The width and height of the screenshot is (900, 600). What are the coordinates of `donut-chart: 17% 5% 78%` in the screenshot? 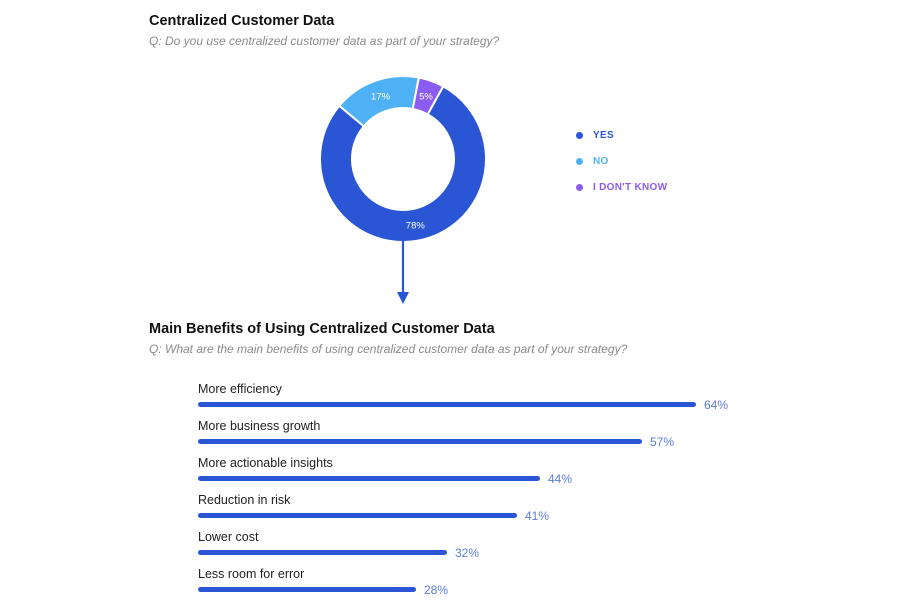 It's located at (403, 159).